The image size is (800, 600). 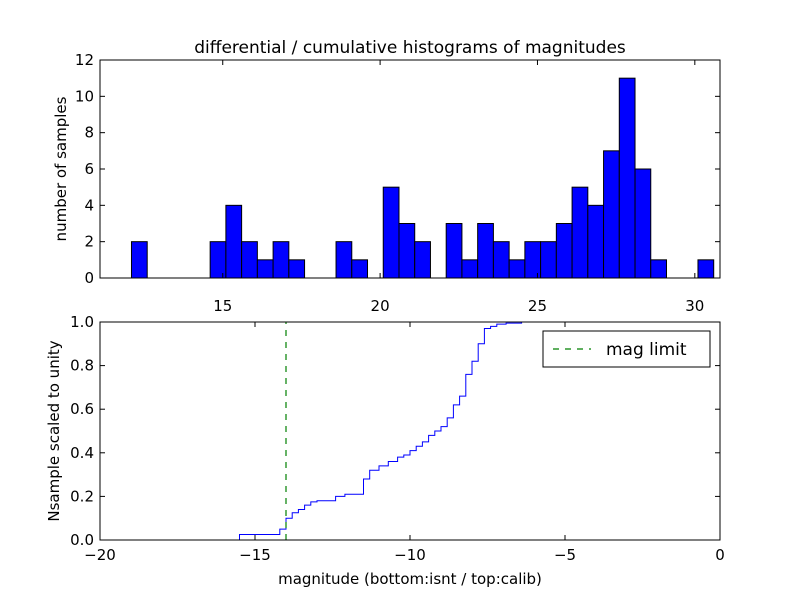 I want to click on legend-label-mag-limit: mag limit, so click(x=646, y=350).